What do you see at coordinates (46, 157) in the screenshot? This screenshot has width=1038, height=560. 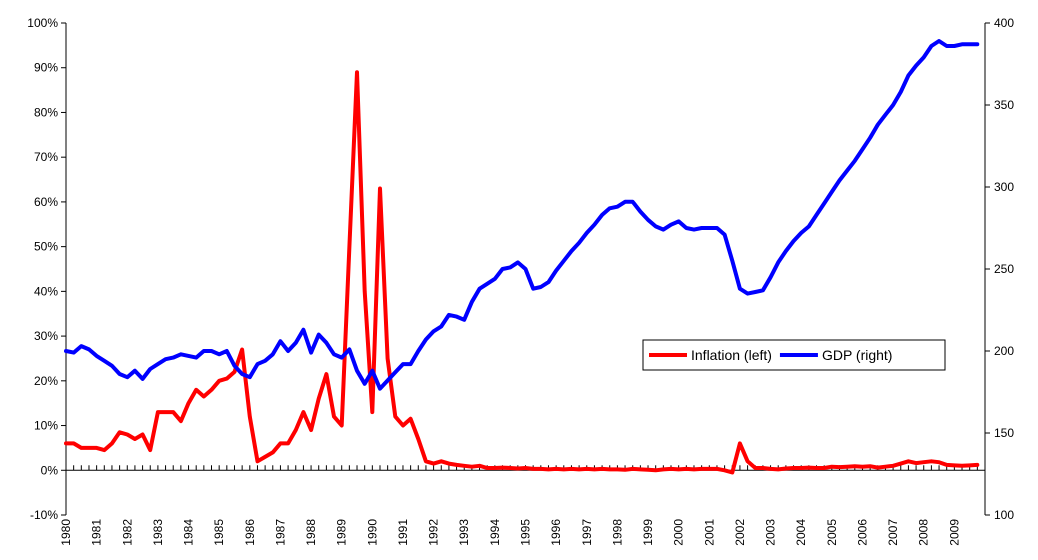 I see `y-tick-label: 70%` at bounding box center [46, 157].